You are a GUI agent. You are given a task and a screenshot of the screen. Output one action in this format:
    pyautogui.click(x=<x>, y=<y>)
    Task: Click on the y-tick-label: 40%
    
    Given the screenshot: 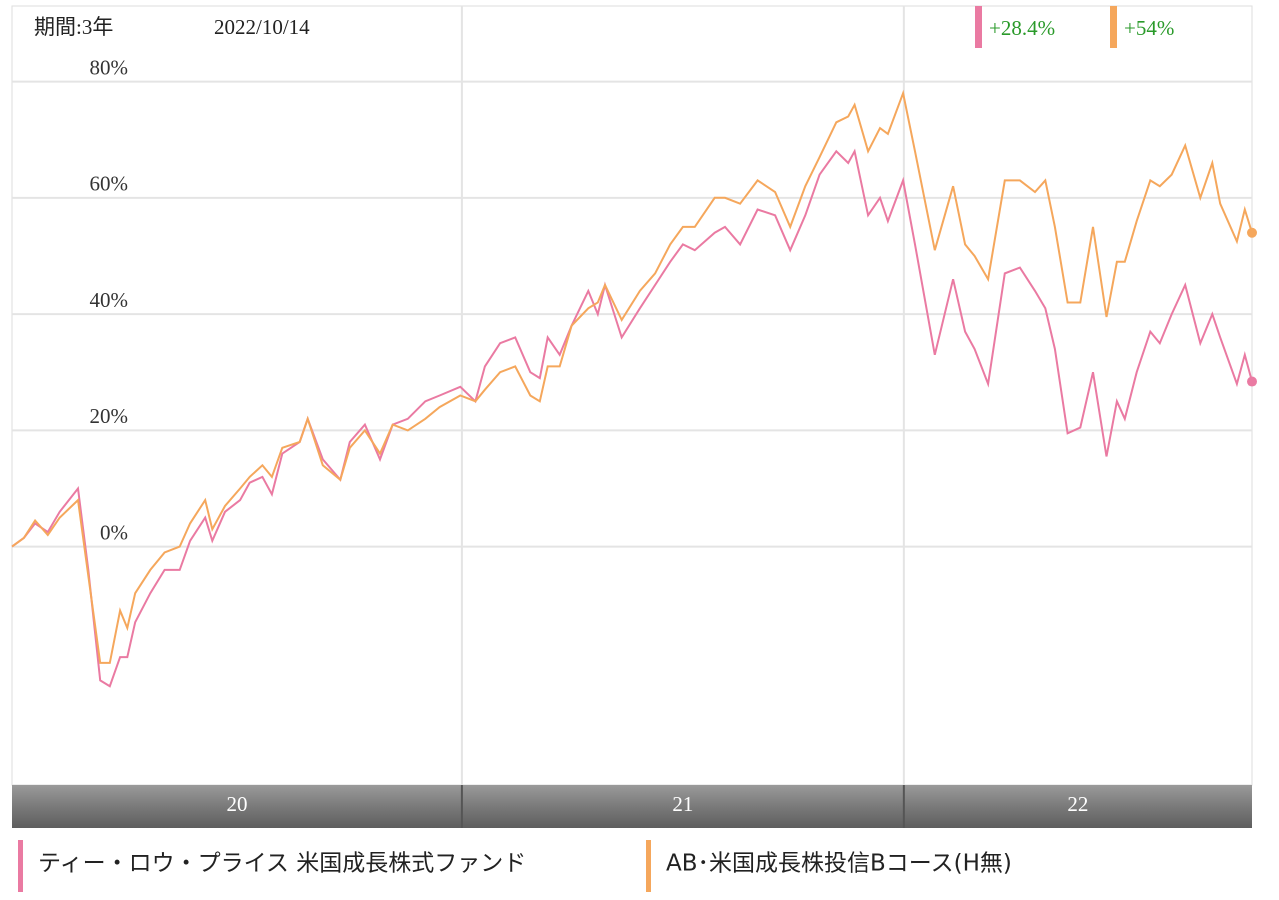 What is the action you would take?
    pyautogui.click(x=109, y=300)
    